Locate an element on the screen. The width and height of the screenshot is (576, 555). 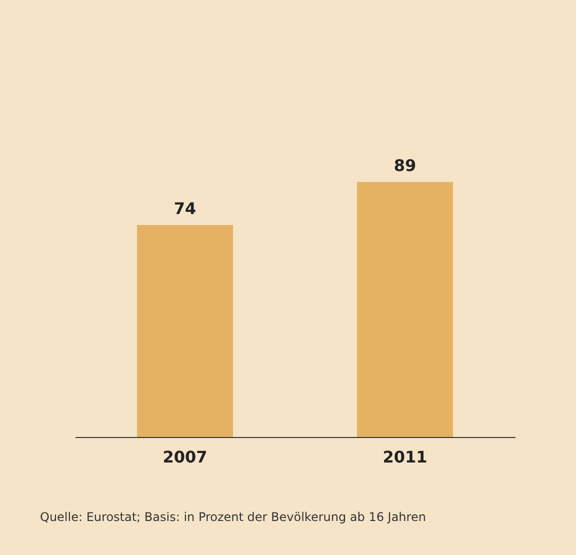
data-label: 89 is located at coordinates (405, 165).